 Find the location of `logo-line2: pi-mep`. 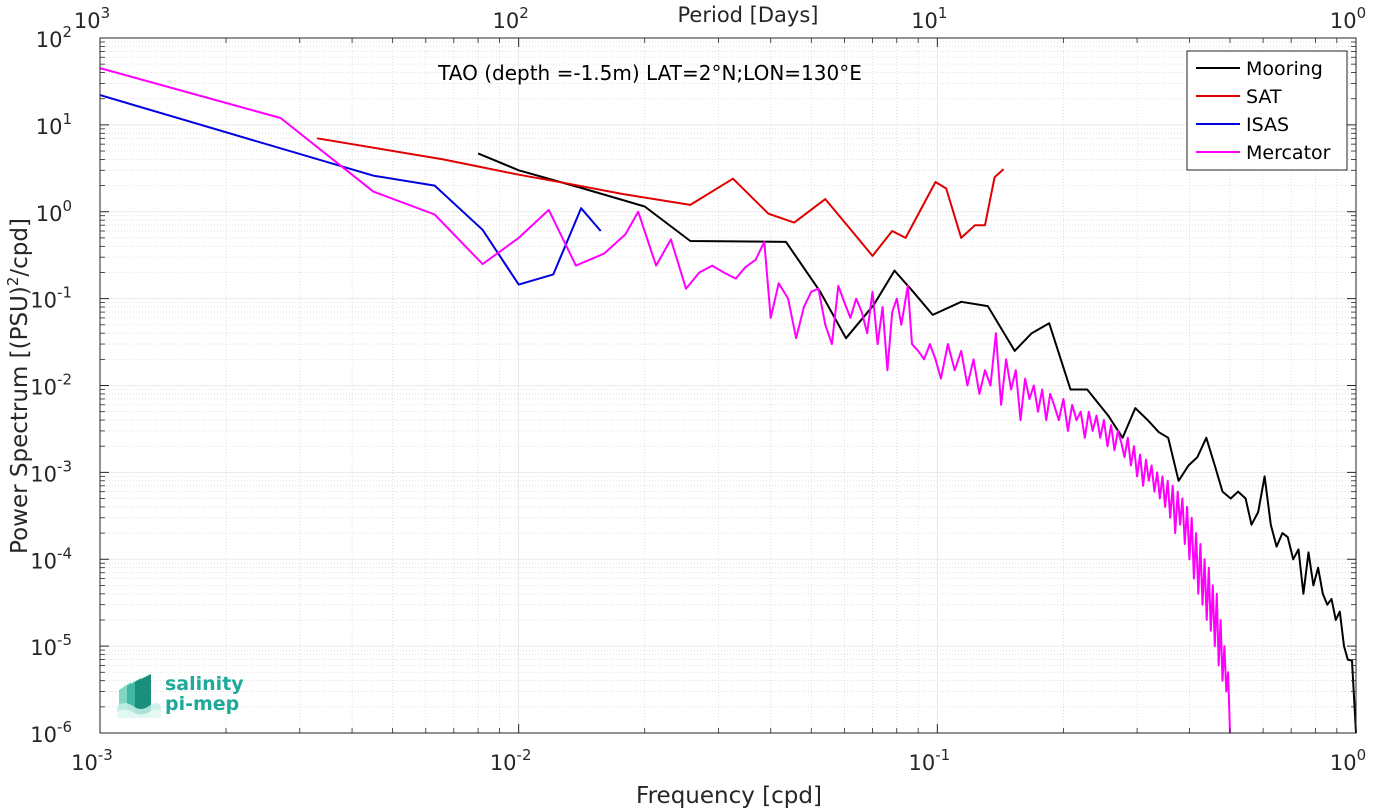

logo-line2: pi-mep is located at coordinates (202, 704).